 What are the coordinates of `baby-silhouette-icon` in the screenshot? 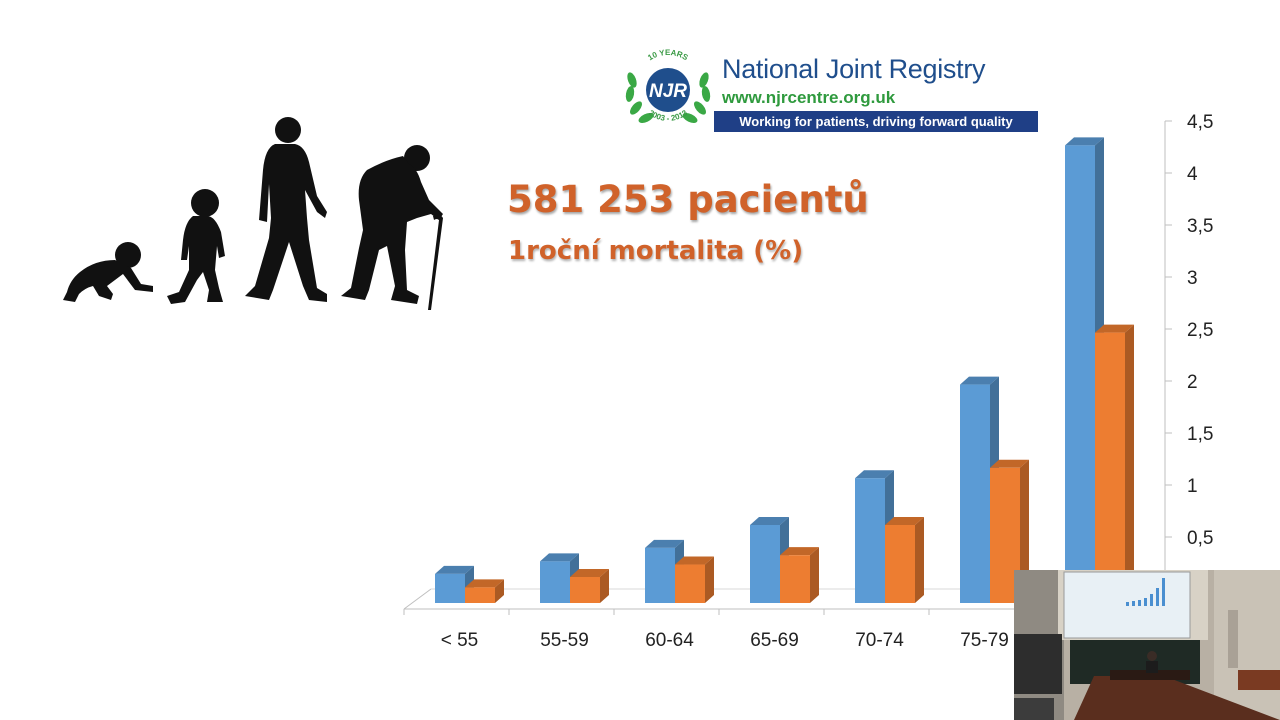 It's located at (108, 272).